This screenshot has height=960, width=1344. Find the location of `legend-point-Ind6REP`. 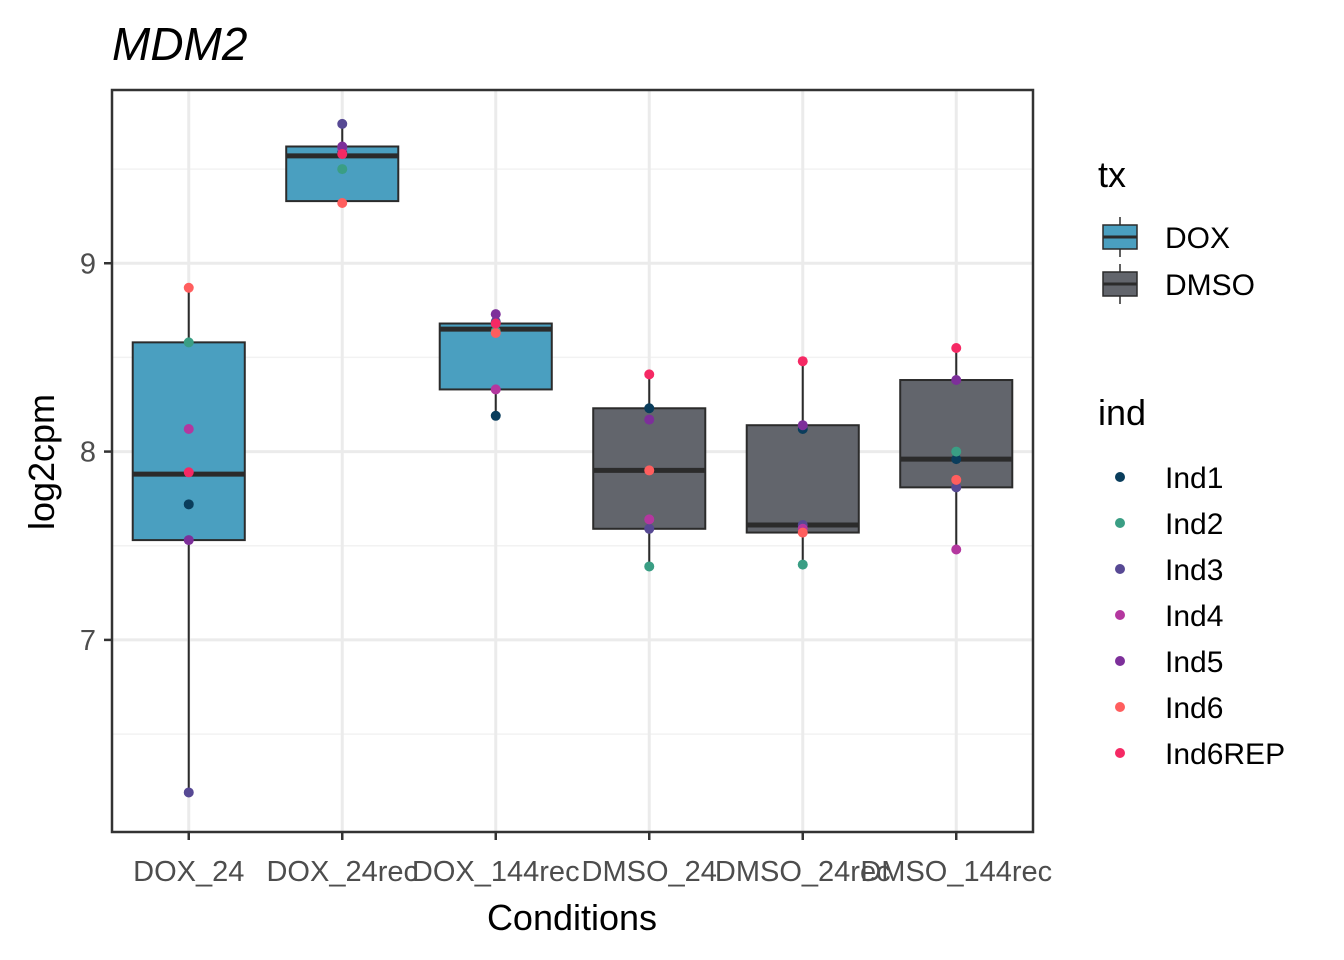

legend-point-Ind6REP is located at coordinates (1120, 753).